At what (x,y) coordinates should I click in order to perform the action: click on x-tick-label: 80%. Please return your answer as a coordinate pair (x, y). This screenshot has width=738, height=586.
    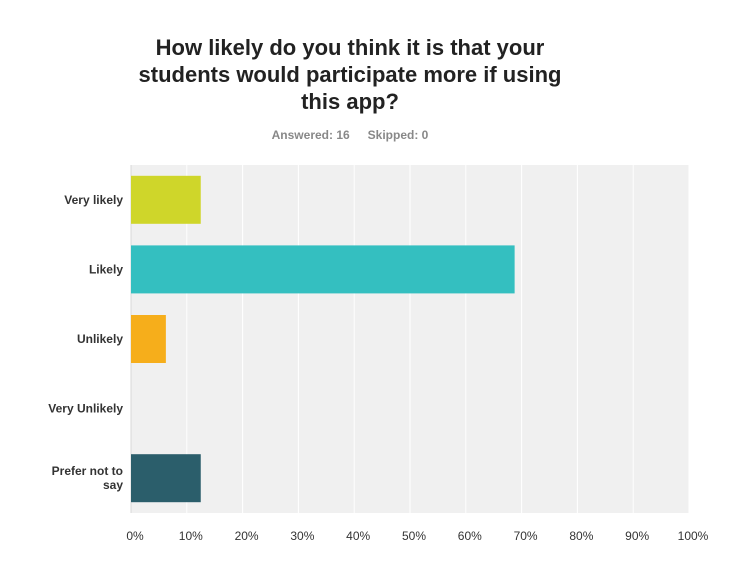
    Looking at the image, I should click on (581, 536).